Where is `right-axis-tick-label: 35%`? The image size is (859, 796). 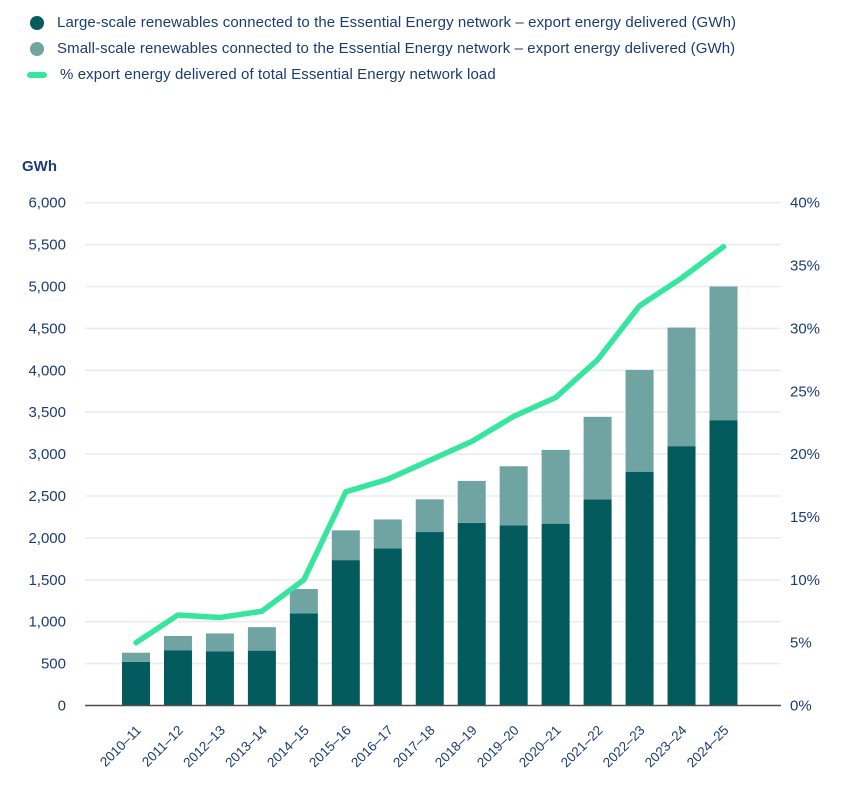
right-axis-tick-label: 35% is located at coordinates (805, 266).